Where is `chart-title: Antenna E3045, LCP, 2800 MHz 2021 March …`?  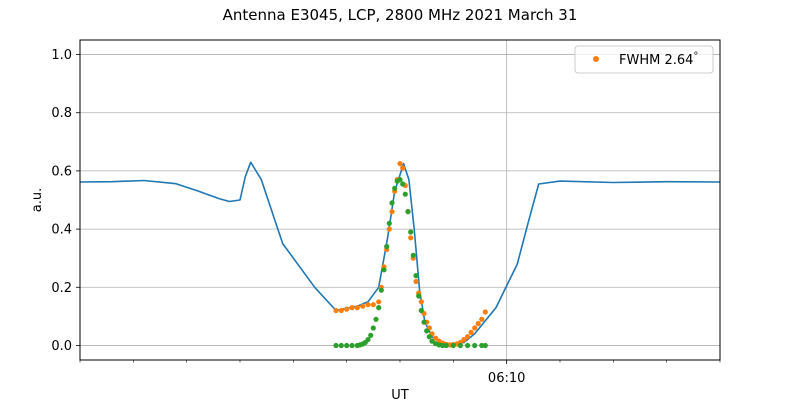
chart-title: Antenna E3045, LCP, 2800 MHz 2021 March … is located at coordinates (400, 15).